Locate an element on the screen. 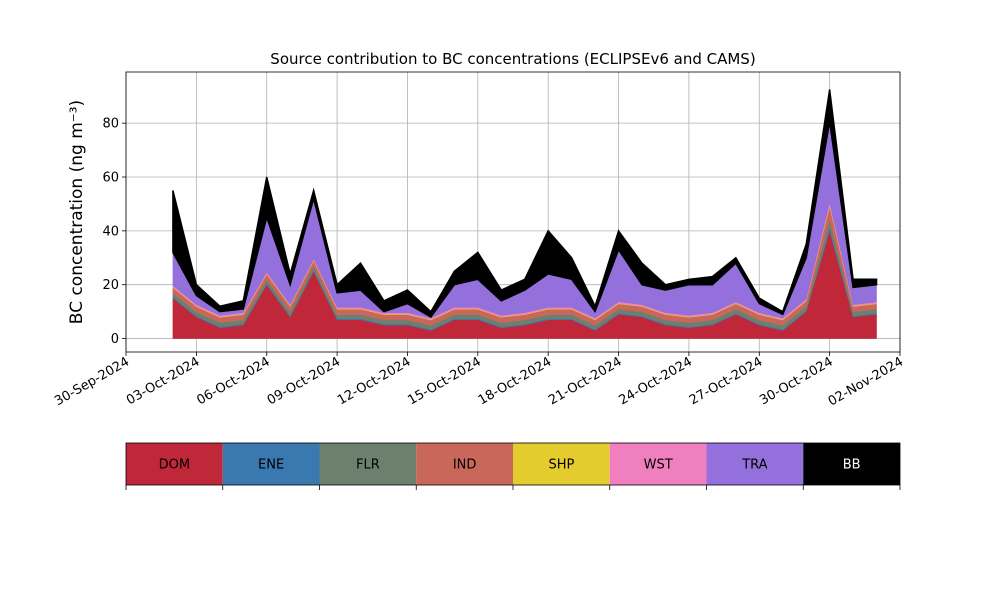 The width and height of the screenshot is (1000, 600). legend-label: DOM is located at coordinates (174, 465).